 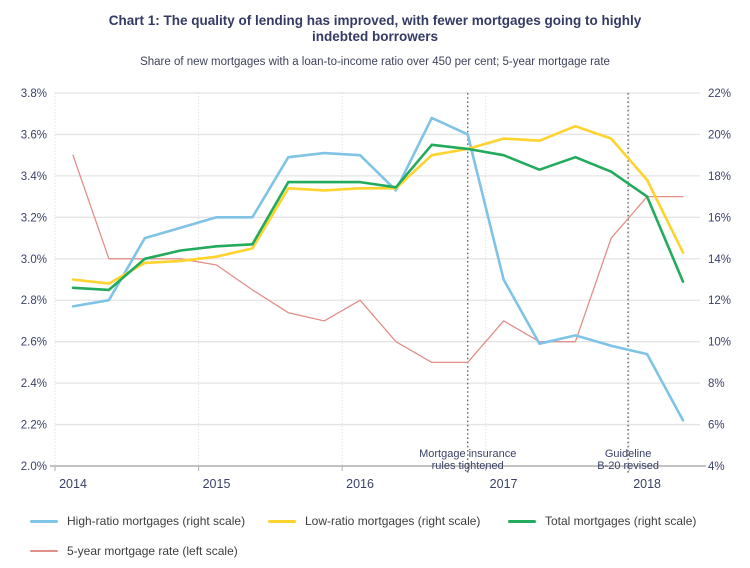 I want to click on x-axis-year-label: 2016, so click(x=360, y=484).